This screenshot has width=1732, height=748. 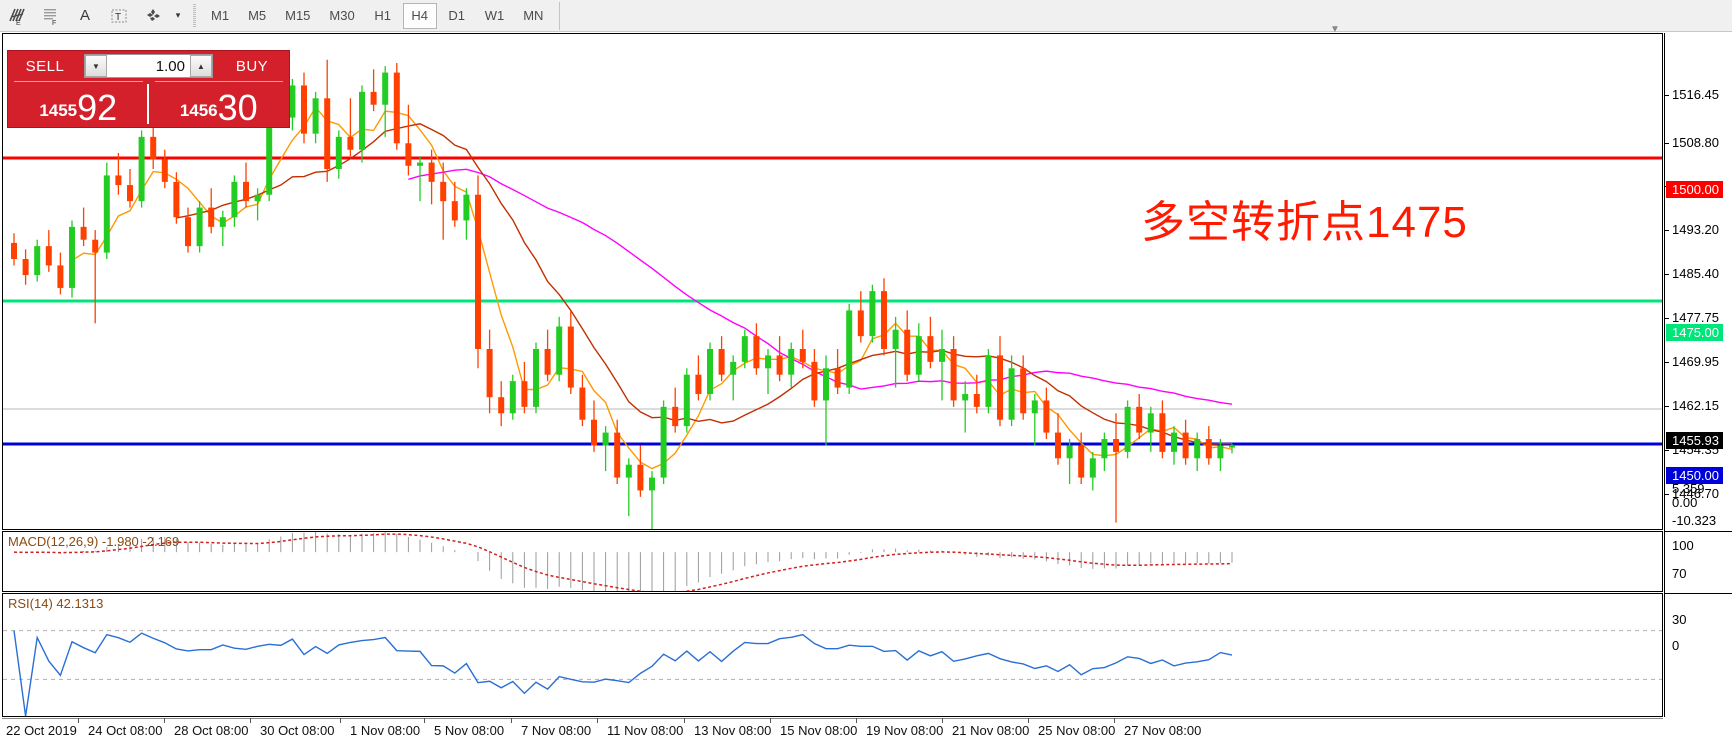 I want to click on text-label-icon: T, so click(x=119, y=16).